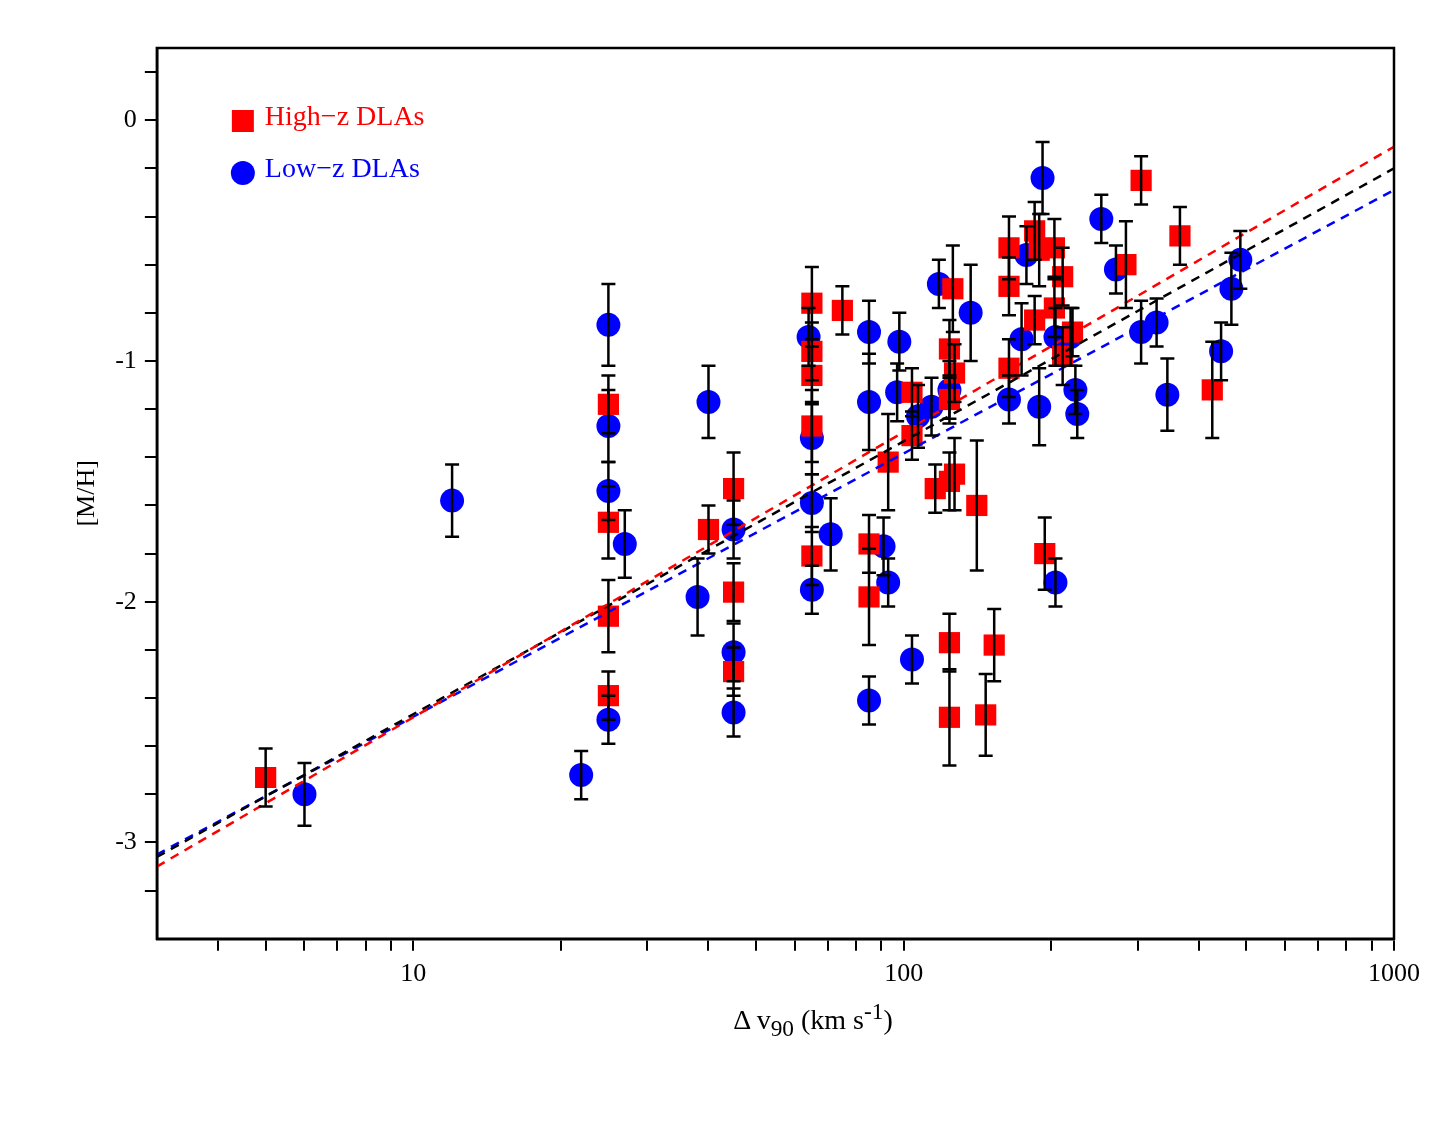 The width and height of the screenshot is (1453, 1123). What do you see at coordinates (413, 973) in the screenshot?
I see `x-tick-label: 10` at bounding box center [413, 973].